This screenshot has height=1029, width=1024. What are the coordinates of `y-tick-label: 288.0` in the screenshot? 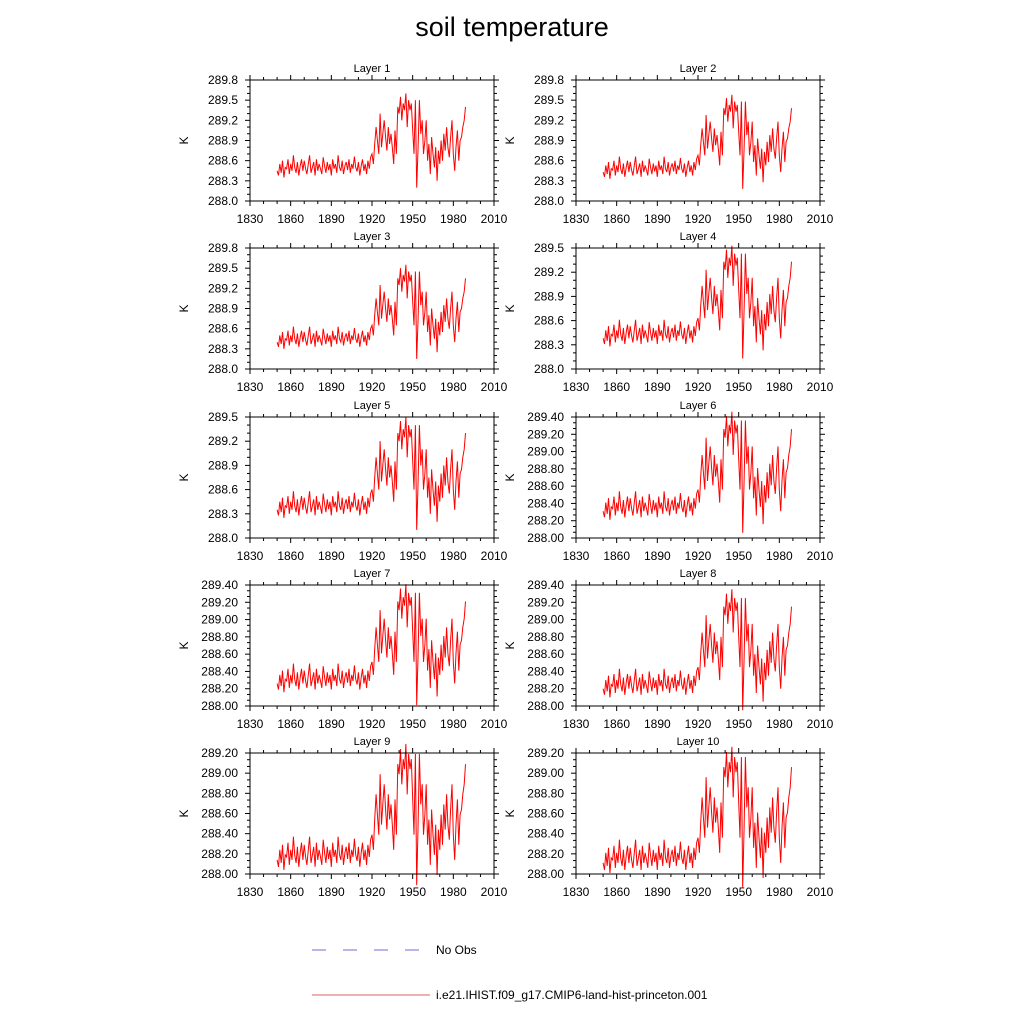 It's located at (223, 538).